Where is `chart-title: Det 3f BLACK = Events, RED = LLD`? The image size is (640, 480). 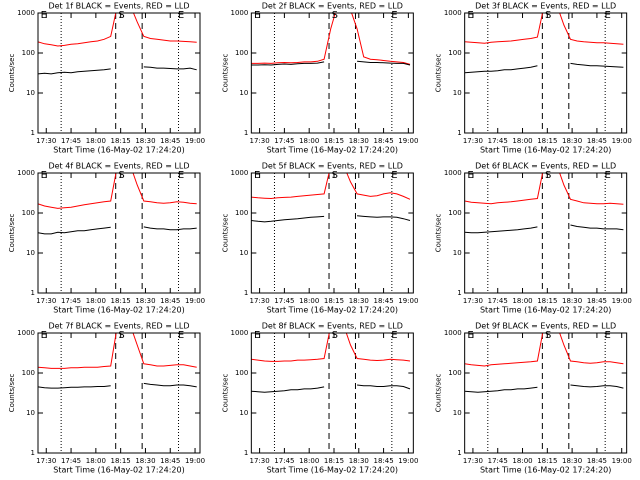
chart-title: Det 3f BLACK = Events, RED = LLD is located at coordinates (545, 6).